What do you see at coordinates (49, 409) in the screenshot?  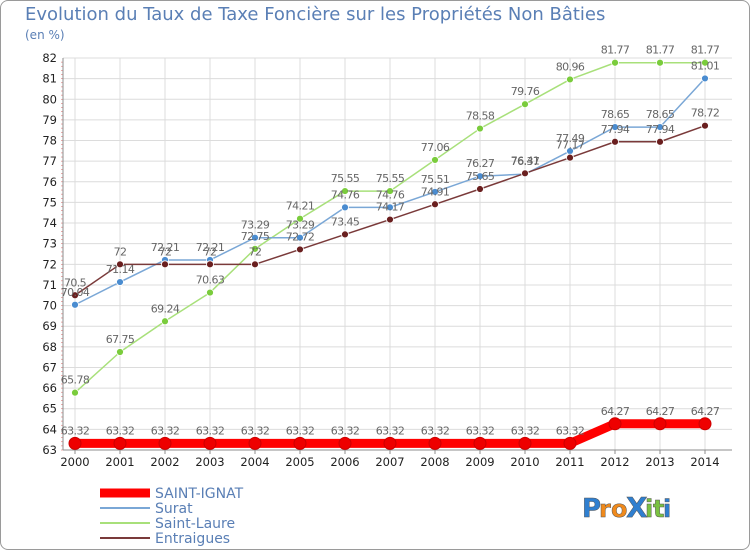 I see `y-tick-label: 65` at bounding box center [49, 409].